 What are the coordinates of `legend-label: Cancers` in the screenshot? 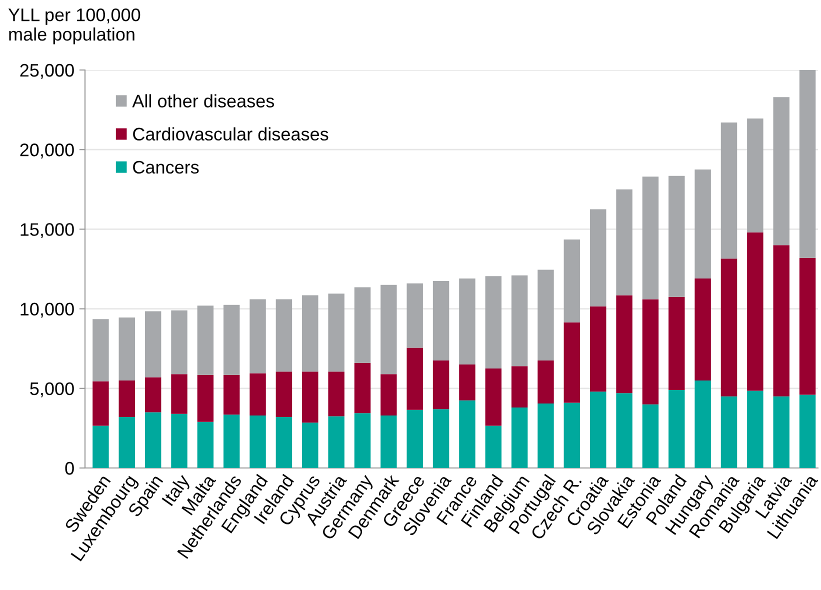 It's located at (166, 167).